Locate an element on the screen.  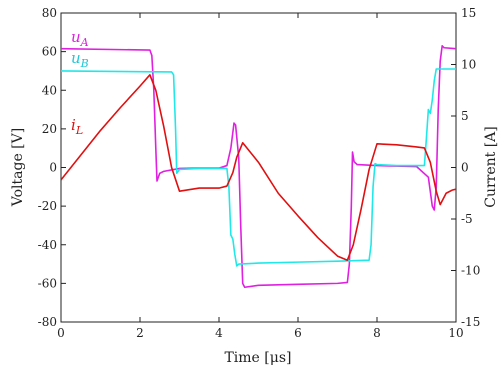
y-right-tick-label: 10 is located at coordinates (468, 65).